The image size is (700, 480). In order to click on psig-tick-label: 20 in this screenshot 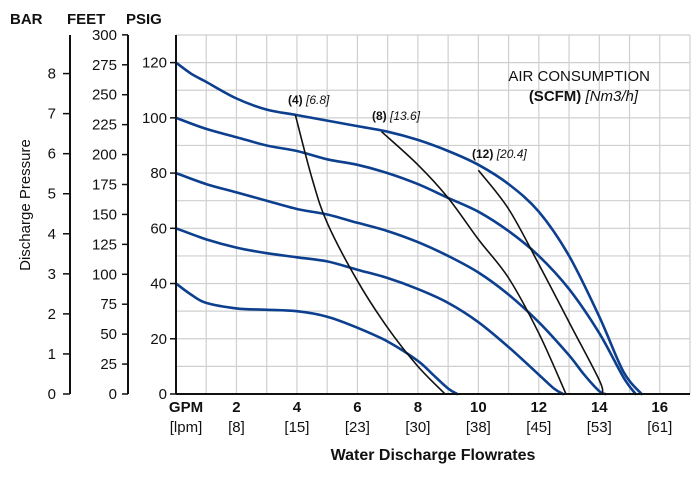, I will do `click(158, 339)`.